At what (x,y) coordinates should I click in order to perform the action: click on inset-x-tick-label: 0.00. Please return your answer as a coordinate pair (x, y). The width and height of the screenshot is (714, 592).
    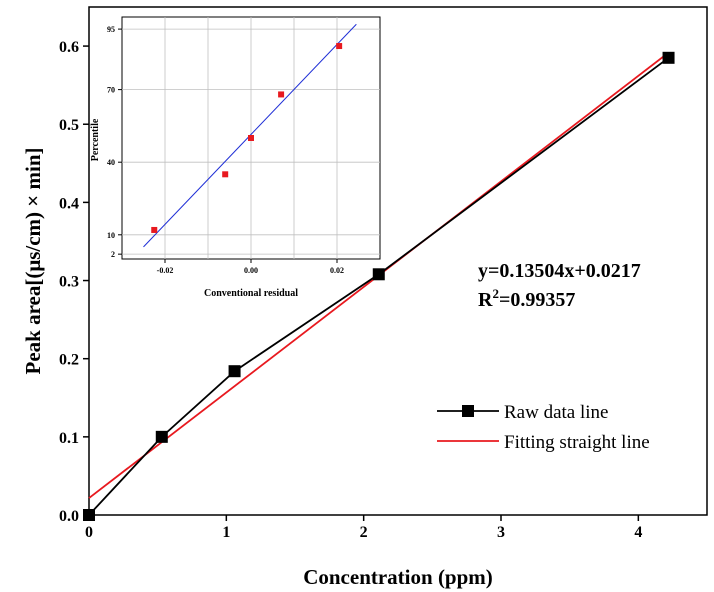
    Looking at the image, I should click on (251, 270).